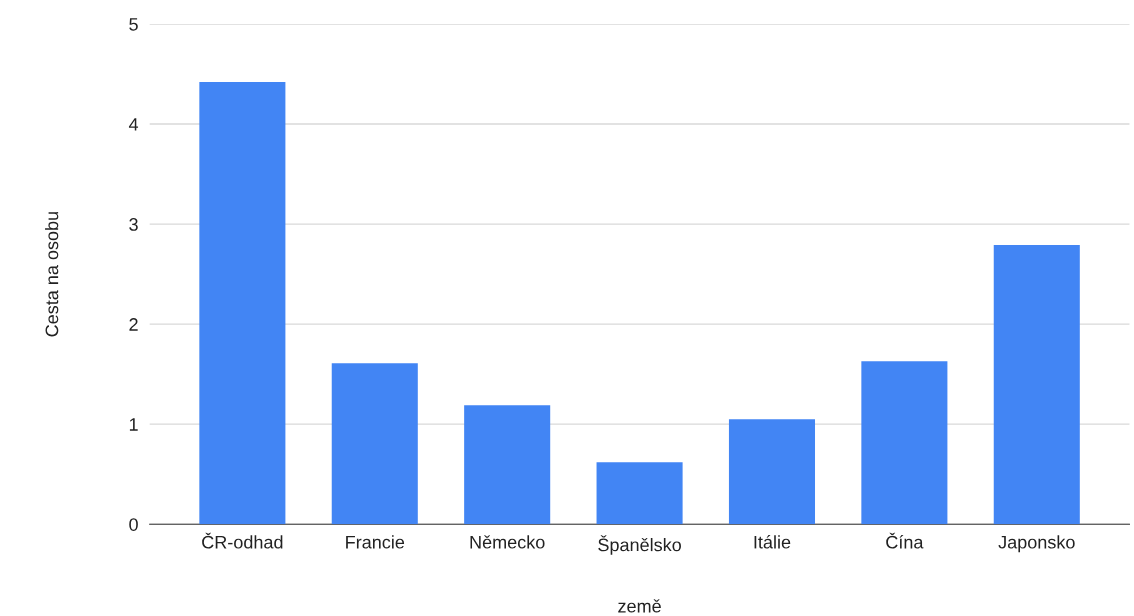  What do you see at coordinates (133, 124) in the screenshot?
I see `y-tick-label: 4` at bounding box center [133, 124].